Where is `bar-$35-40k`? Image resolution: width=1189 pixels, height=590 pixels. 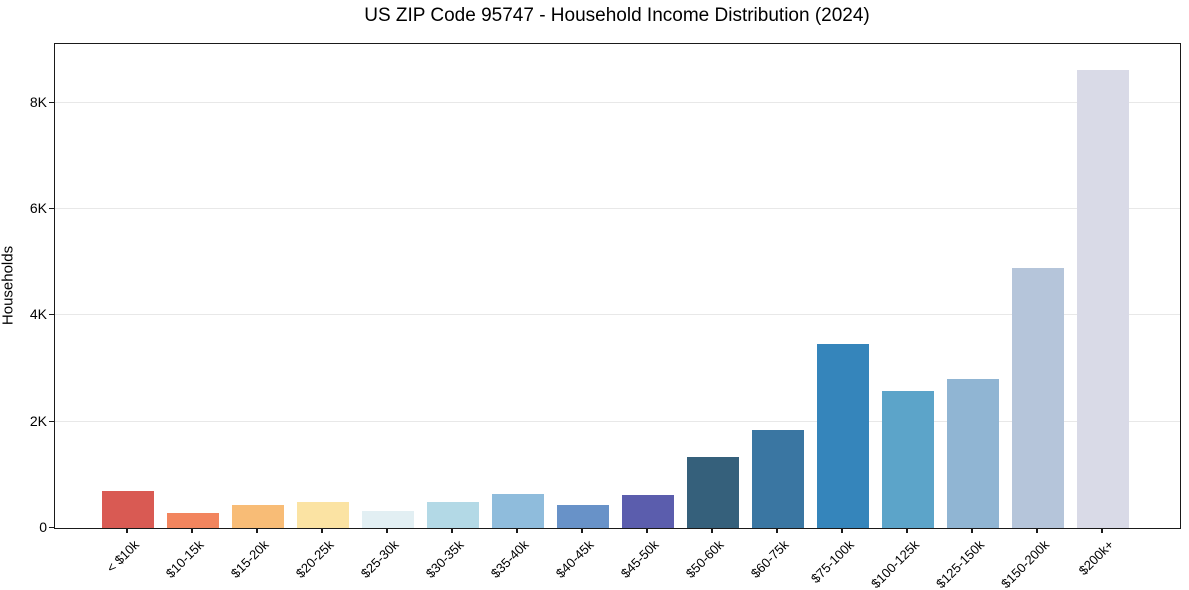 bar-$35-40k is located at coordinates (518, 510).